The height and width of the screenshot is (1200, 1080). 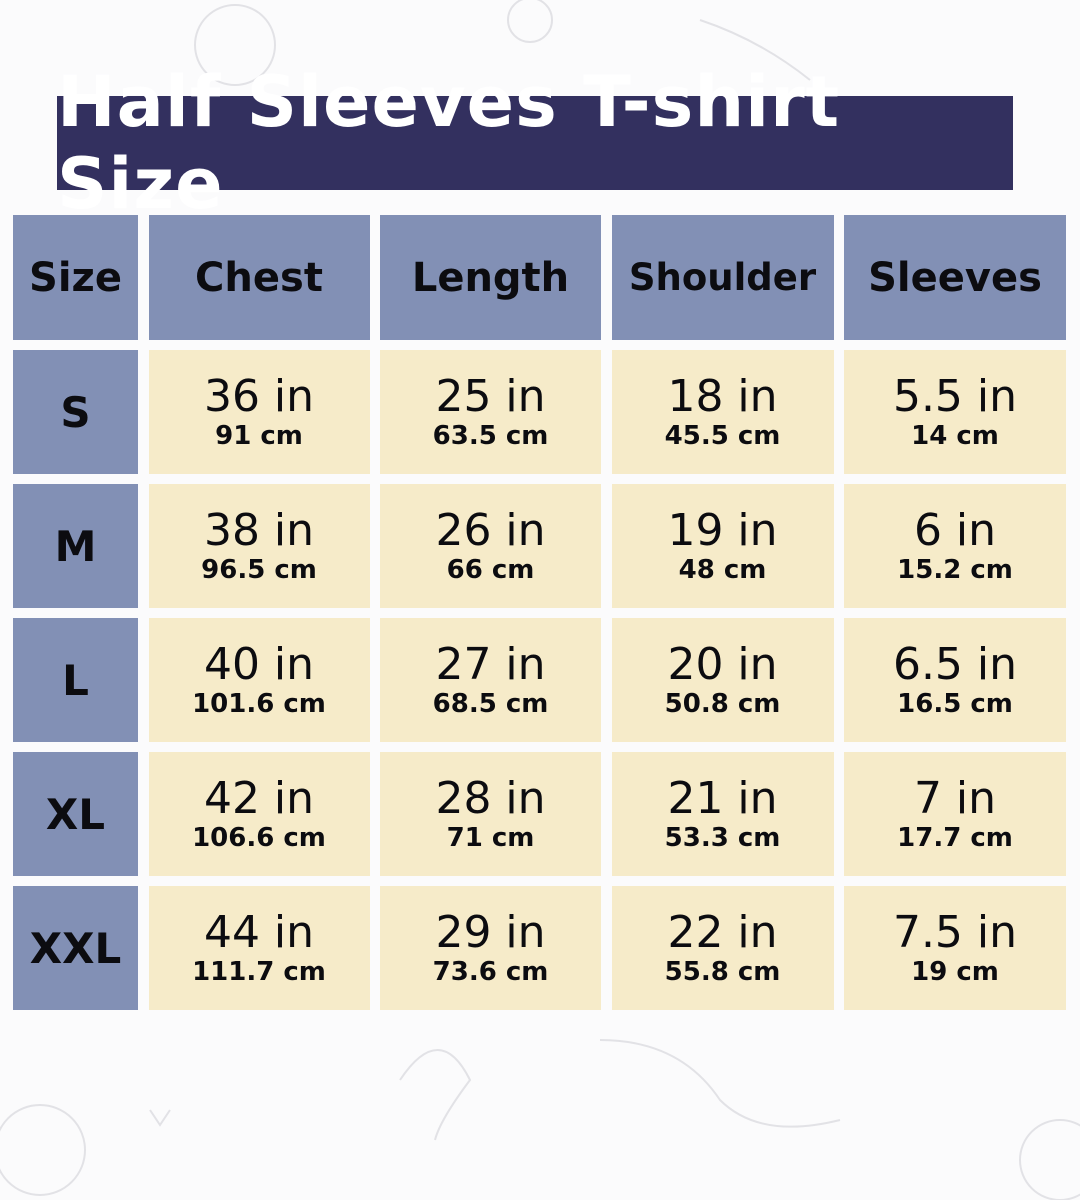 I want to click on table-cell: 7.5 in 19 cm, so click(x=955, y=948).